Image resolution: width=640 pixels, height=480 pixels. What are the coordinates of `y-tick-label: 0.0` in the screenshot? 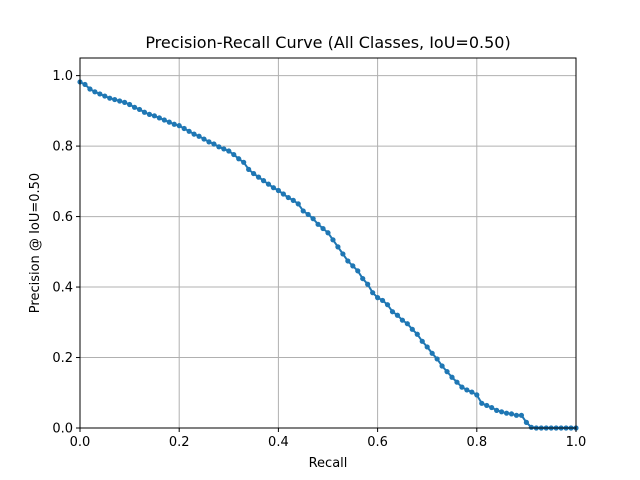 It's located at (62, 429).